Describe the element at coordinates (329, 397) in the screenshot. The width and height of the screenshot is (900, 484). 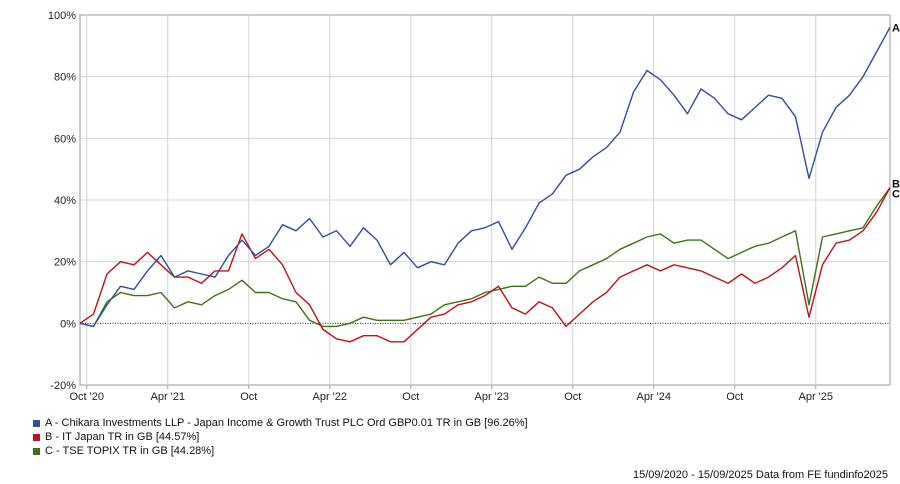
I see `x-tick-label: Apr '22` at that location.